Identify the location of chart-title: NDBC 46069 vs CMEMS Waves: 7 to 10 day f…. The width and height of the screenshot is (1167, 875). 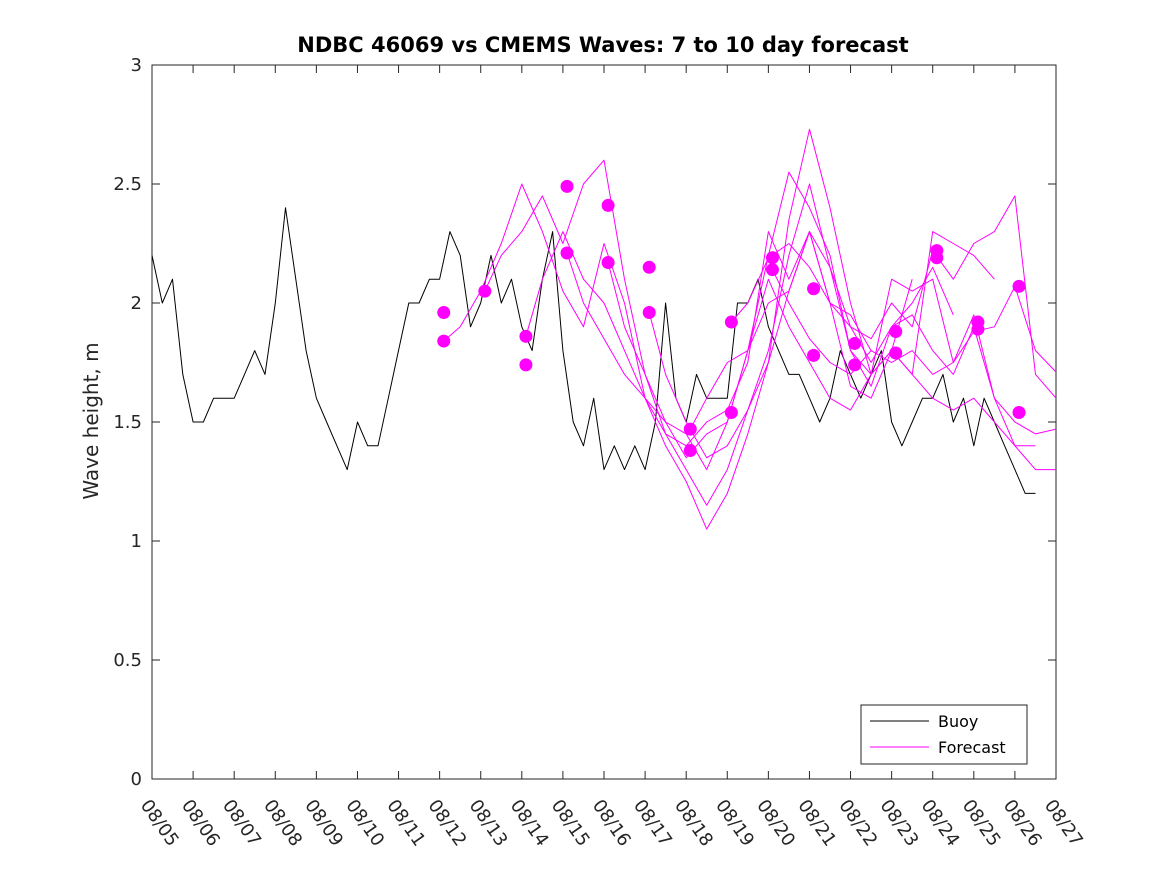
(602, 45).